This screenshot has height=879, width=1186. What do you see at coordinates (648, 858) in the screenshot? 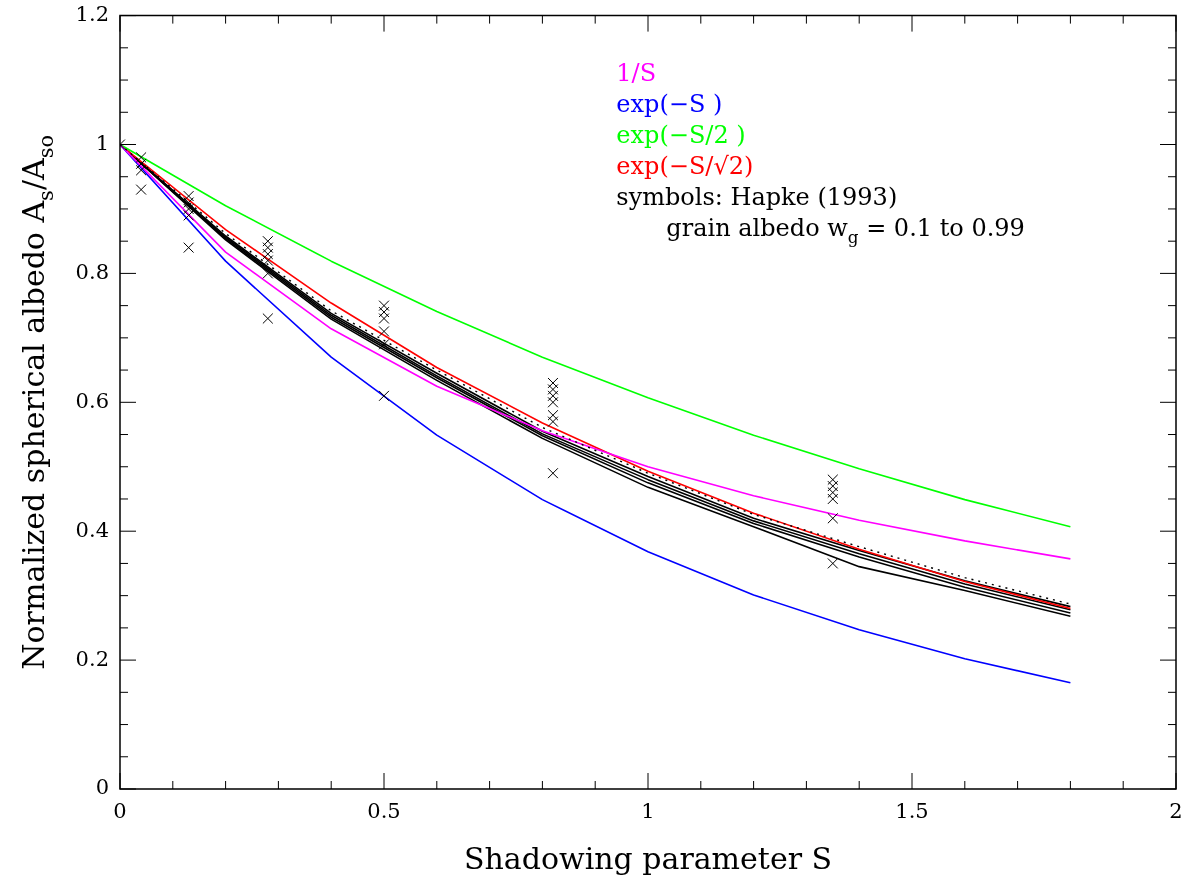
I see `x-axis-title: Shadowing parameter S` at bounding box center [648, 858].